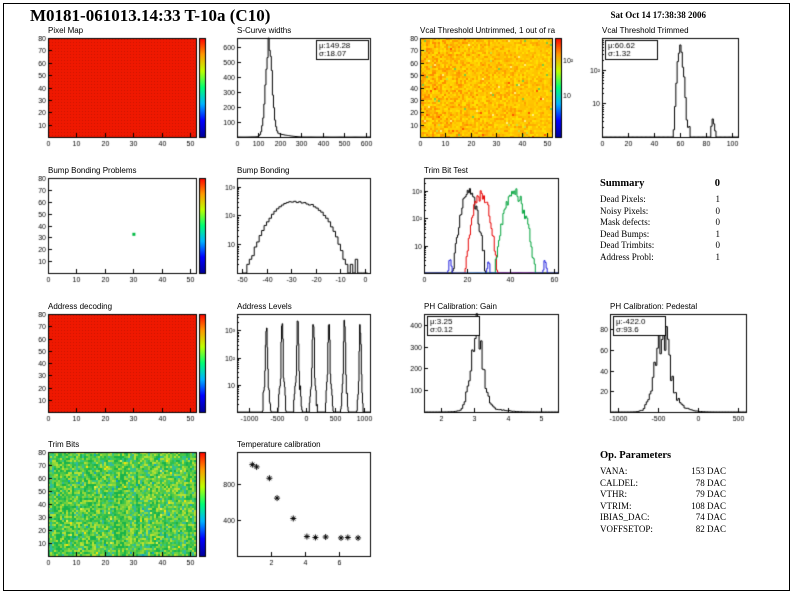 The image size is (792, 612). Describe the element at coordinates (708, 505) in the screenshot. I see `op-parameter-value: 108 DAC` at that location.